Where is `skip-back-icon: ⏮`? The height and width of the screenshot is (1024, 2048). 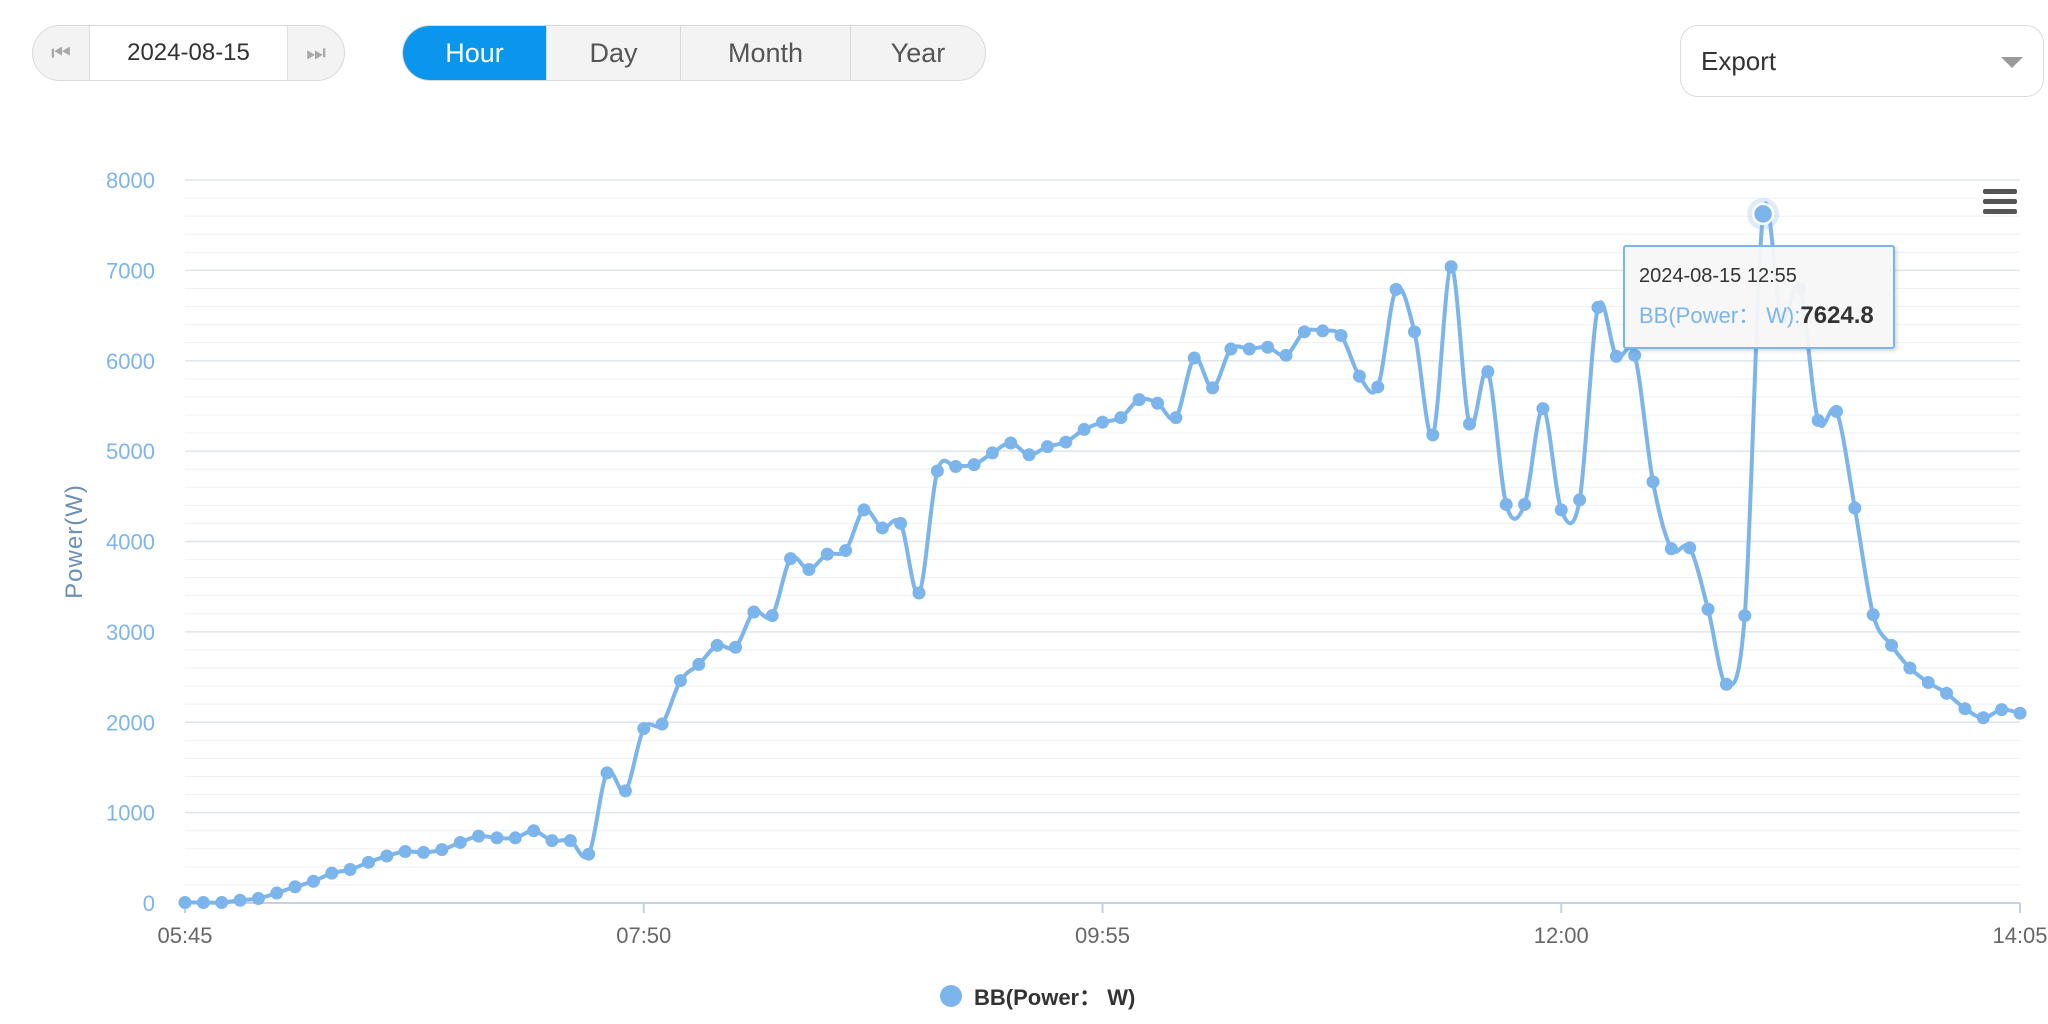
skip-back-icon: ⏮ is located at coordinates (61, 52).